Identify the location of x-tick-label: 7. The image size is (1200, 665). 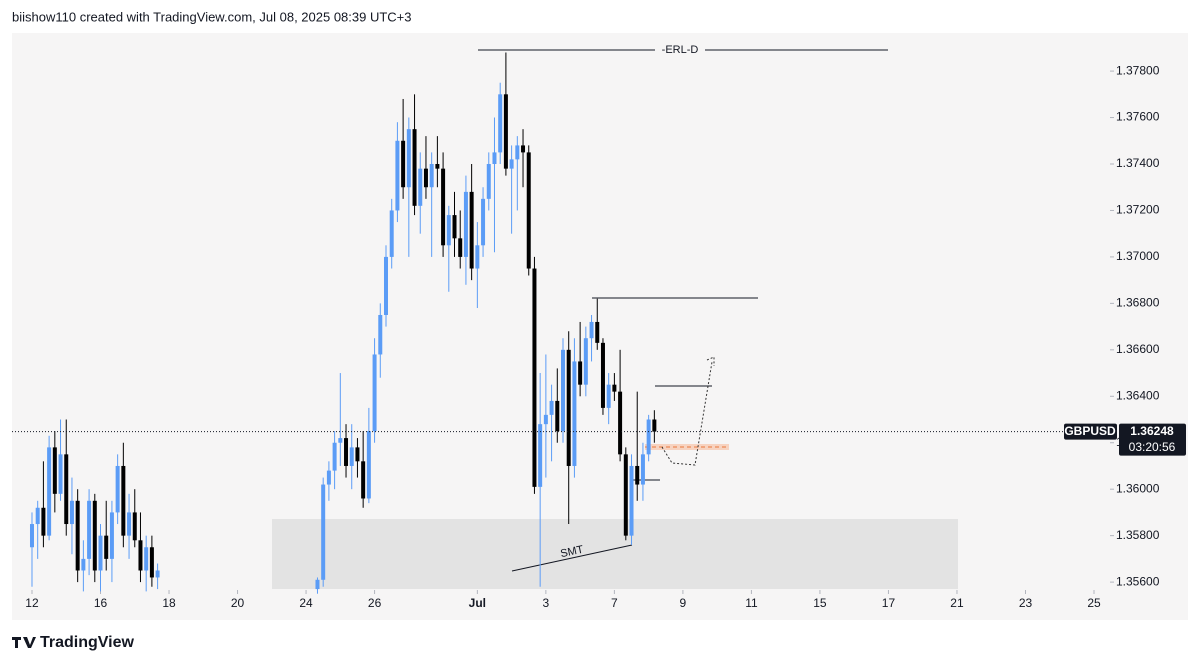
(614, 603).